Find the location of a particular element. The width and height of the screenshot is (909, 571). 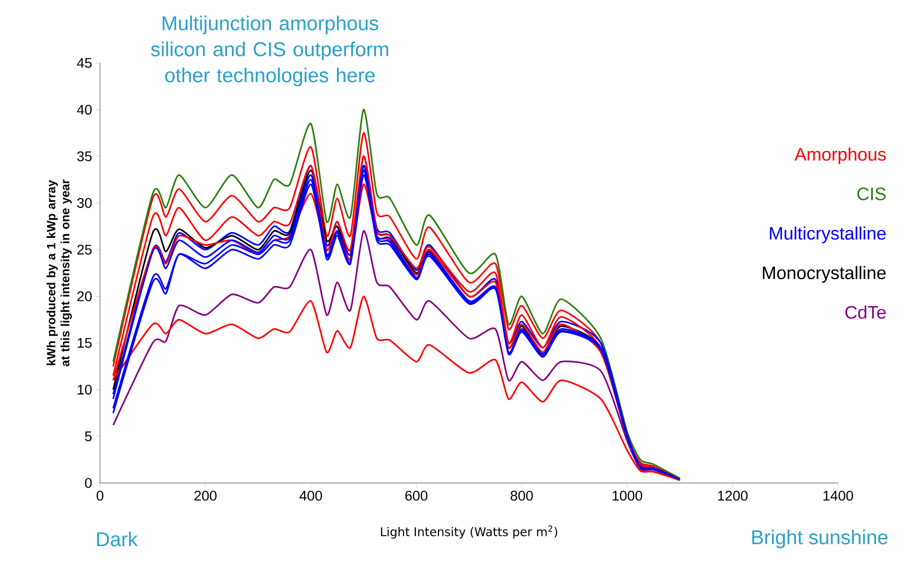

x-axis-title: Light Intensity (Watts per m$^{2}$) is located at coordinates (469, 532).